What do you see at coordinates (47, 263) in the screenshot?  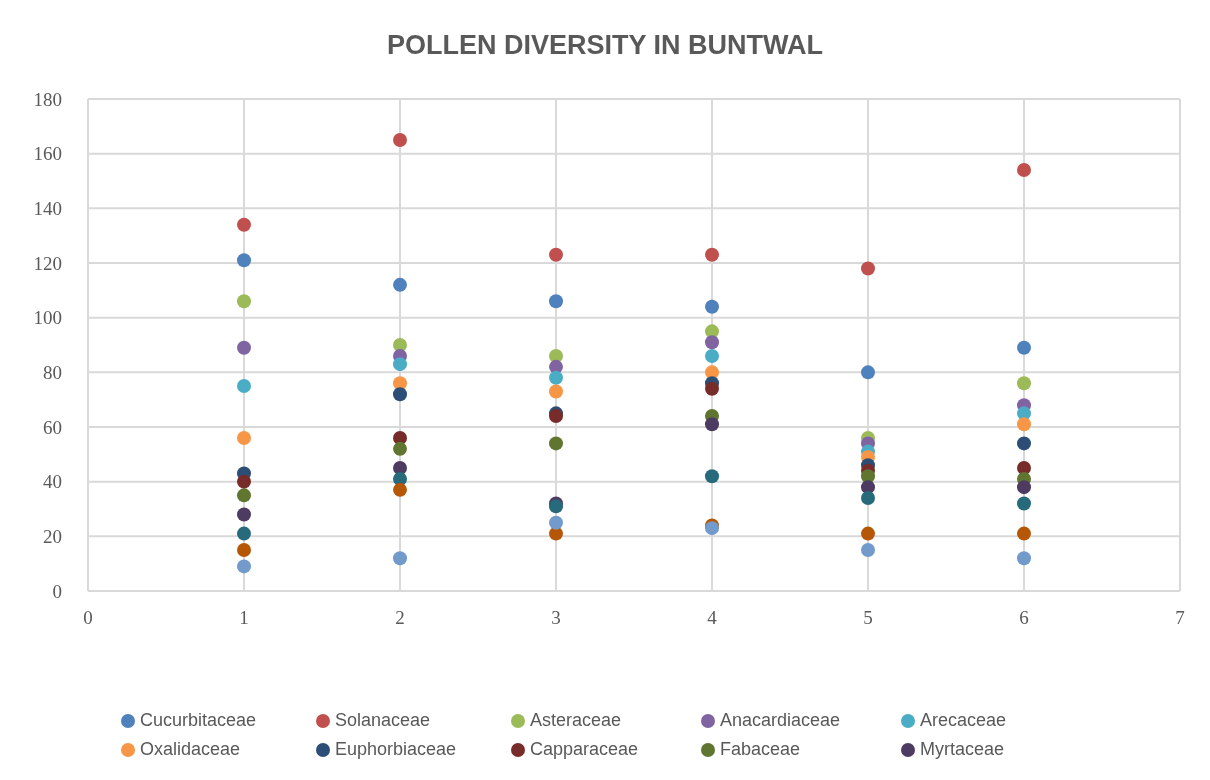 I see `y-tick-label: 120` at bounding box center [47, 263].